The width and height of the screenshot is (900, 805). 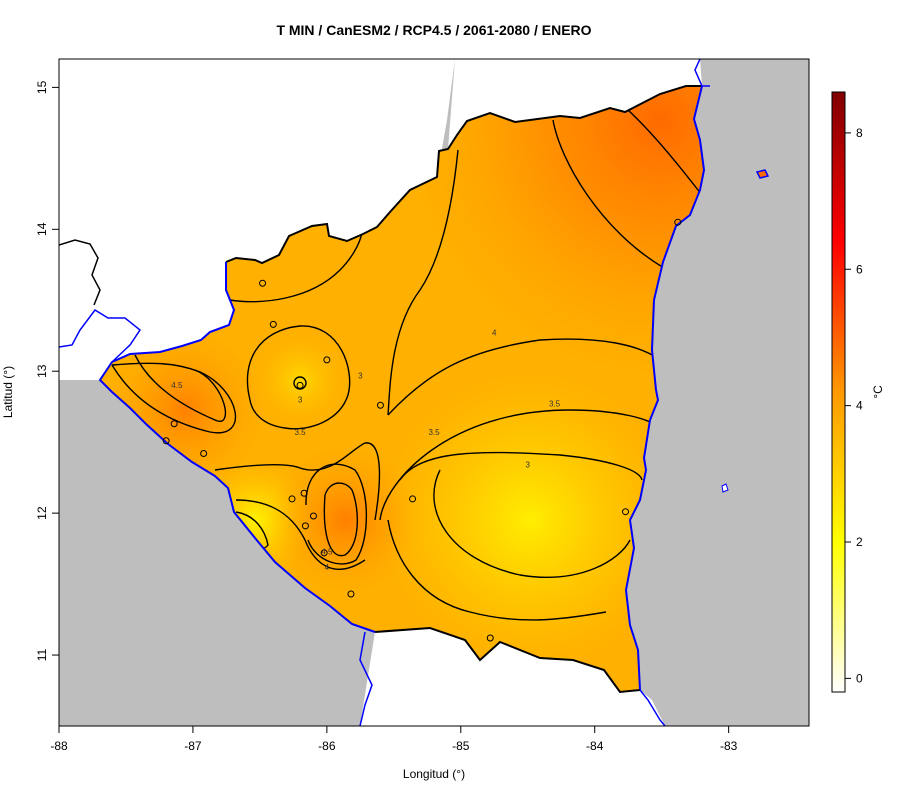 I want to click on island-cayo, so click(x=762, y=174).